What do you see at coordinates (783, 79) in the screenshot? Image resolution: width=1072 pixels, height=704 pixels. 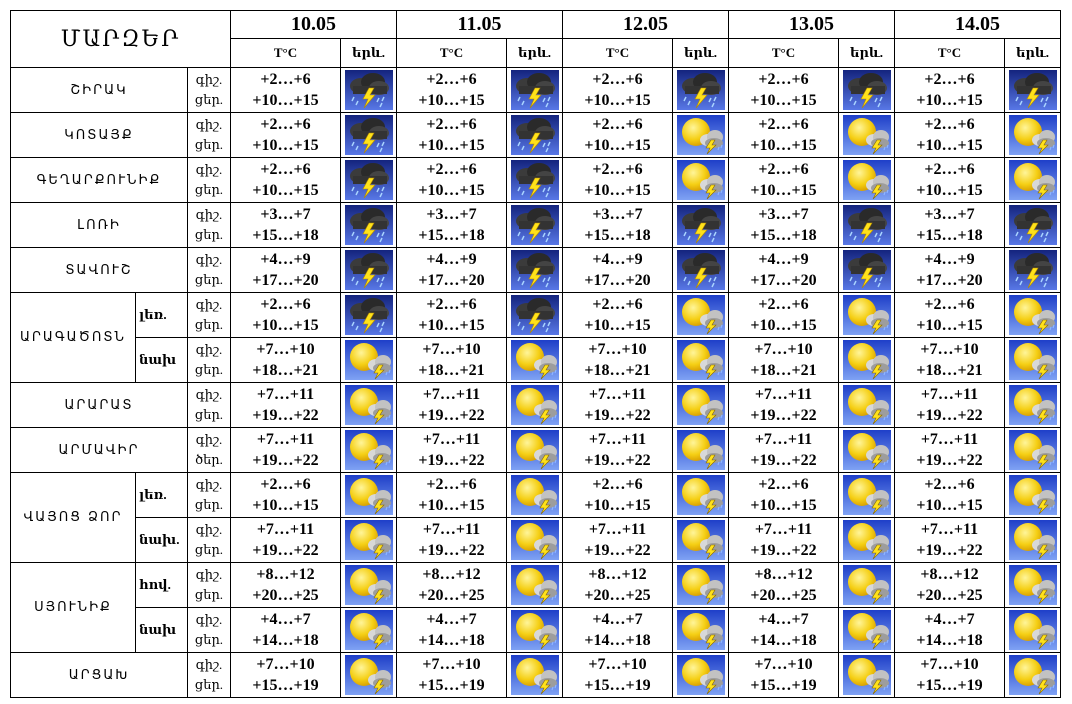 I see `night-temp: +2…+6` at bounding box center [783, 79].